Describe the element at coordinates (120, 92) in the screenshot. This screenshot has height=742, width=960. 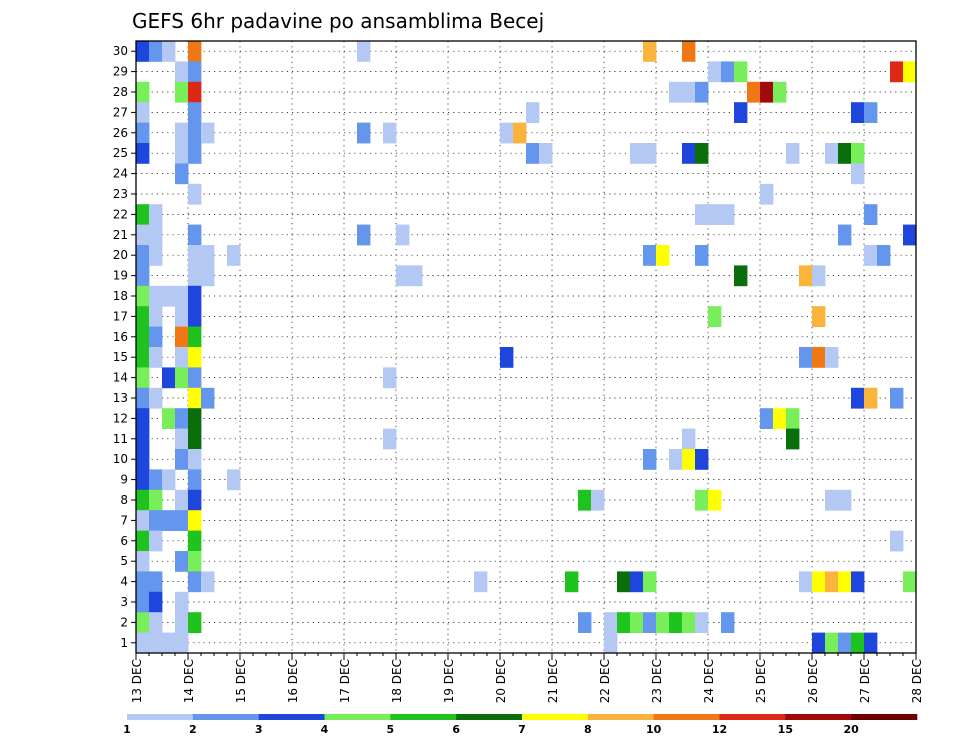
I see `y-tick-label: 28` at that location.